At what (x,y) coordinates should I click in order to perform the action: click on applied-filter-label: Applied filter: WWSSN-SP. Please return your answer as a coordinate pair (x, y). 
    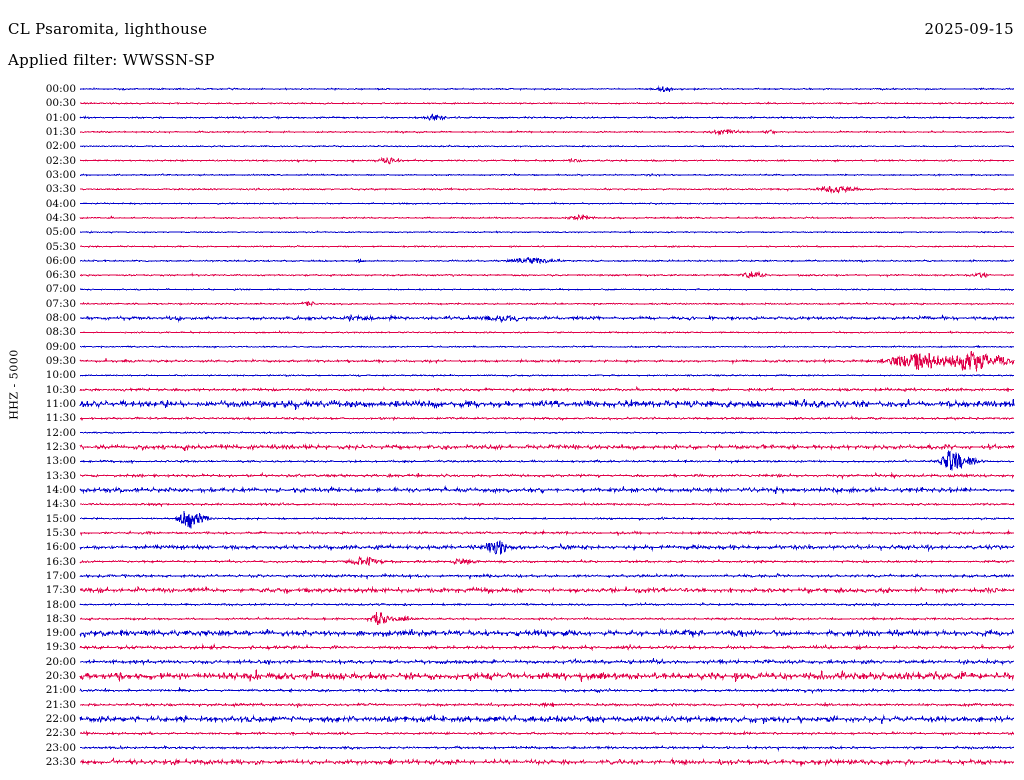
    Looking at the image, I should click on (111, 60).